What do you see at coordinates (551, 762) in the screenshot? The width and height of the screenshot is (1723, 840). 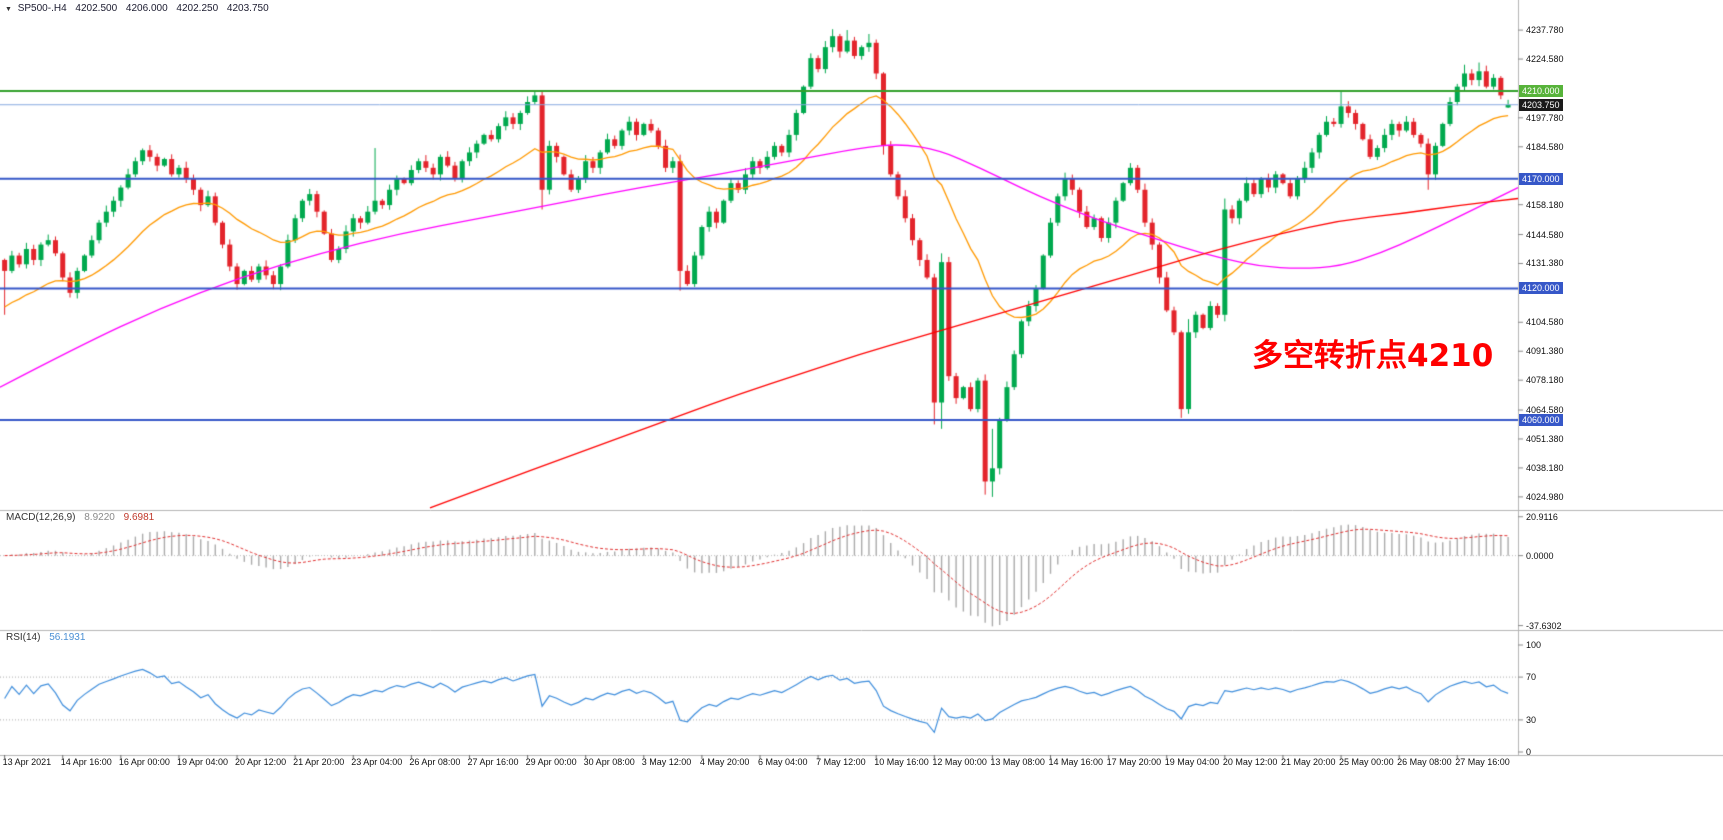 I see `time-axis-label: 29 Apr 00:00` at bounding box center [551, 762].